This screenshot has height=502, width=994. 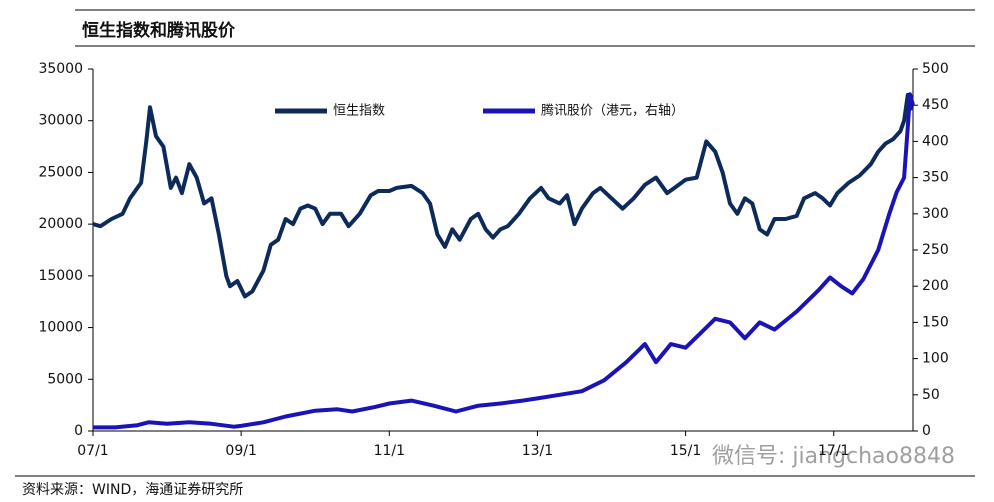 What do you see at coordinates (60, 172) in the screenshot?
I see `y-tick-label: 25000` at bounding box center [60, 172].